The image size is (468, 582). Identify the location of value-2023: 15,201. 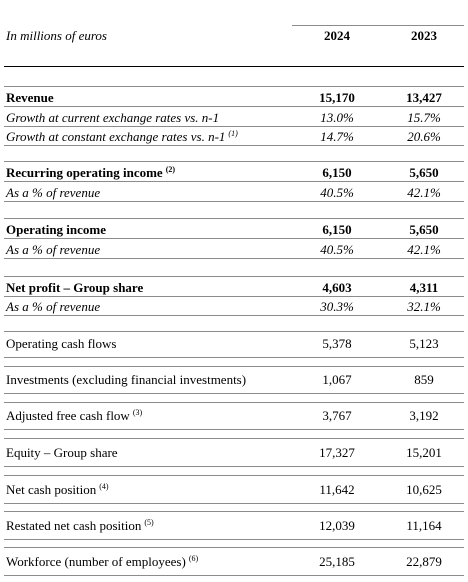
(424, 452).